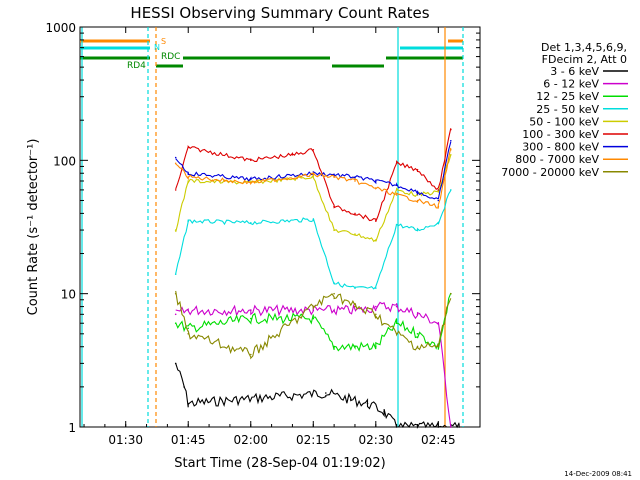 This screenshot has height=480, width=640. Describe the element at coordinates (574, 71) in the screenshot. I see `legend-label-0: 3 - 6 keV` at that location.